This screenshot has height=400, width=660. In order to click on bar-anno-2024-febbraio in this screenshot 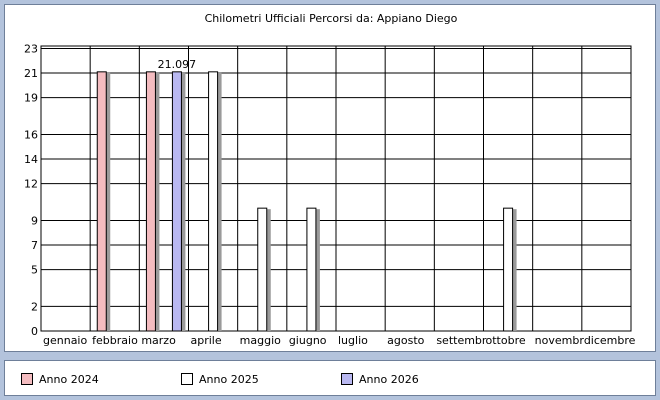, I will do `click(101, 201)`.